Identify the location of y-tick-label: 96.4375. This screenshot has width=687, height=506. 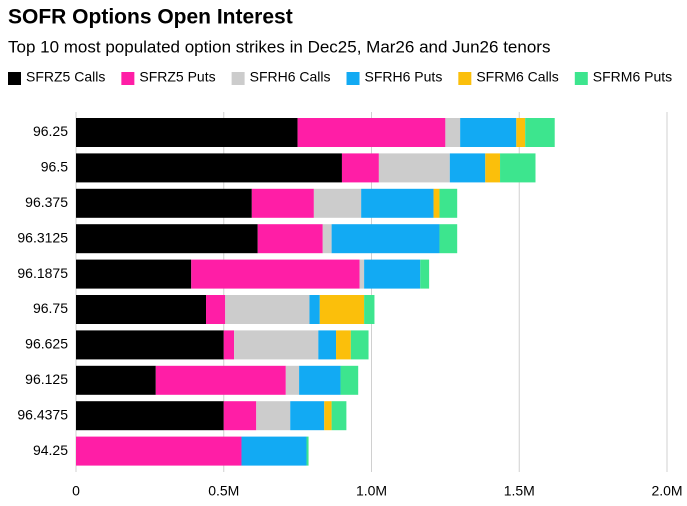
(42, 414).